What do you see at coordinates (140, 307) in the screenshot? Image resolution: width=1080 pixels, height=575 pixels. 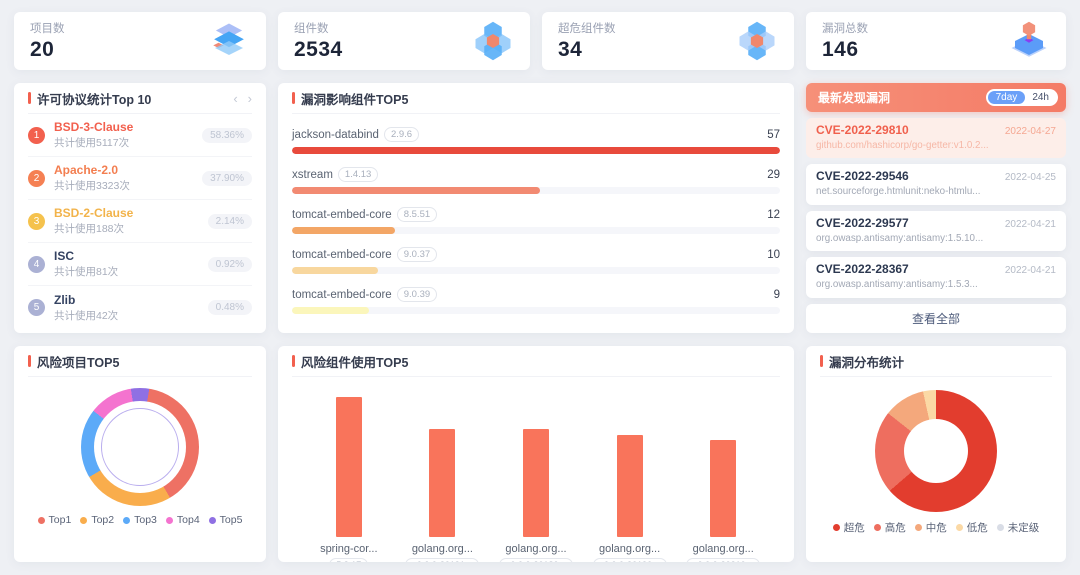 I see `license-row: 5 Zlib 共计使用42次 0.48%` at bounding box center [140, 307].